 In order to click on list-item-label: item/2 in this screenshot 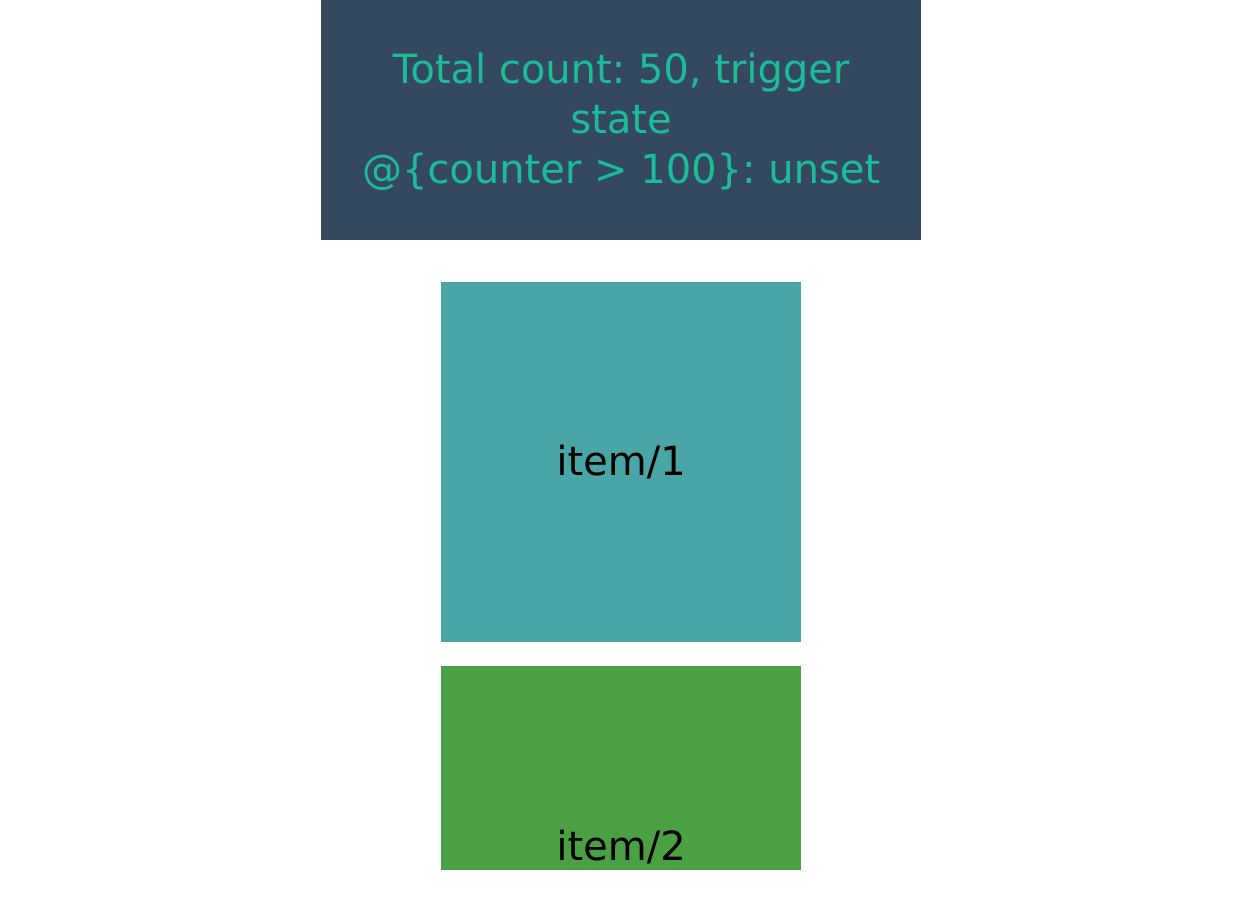, I will do `click(621, 847)`.